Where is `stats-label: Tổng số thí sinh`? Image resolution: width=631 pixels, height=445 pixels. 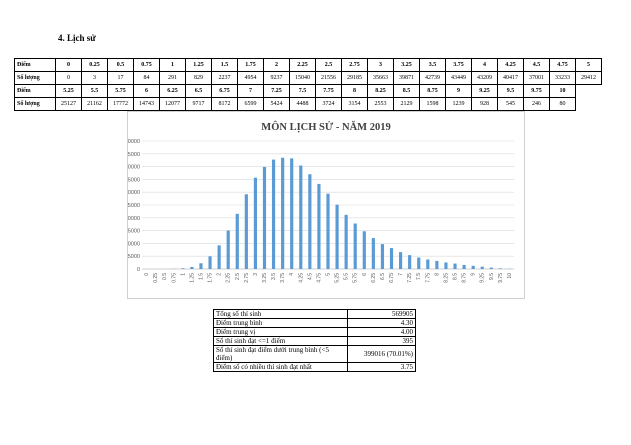
stats-label: Tổng số thí sinh is located at coordinates (280, 314).